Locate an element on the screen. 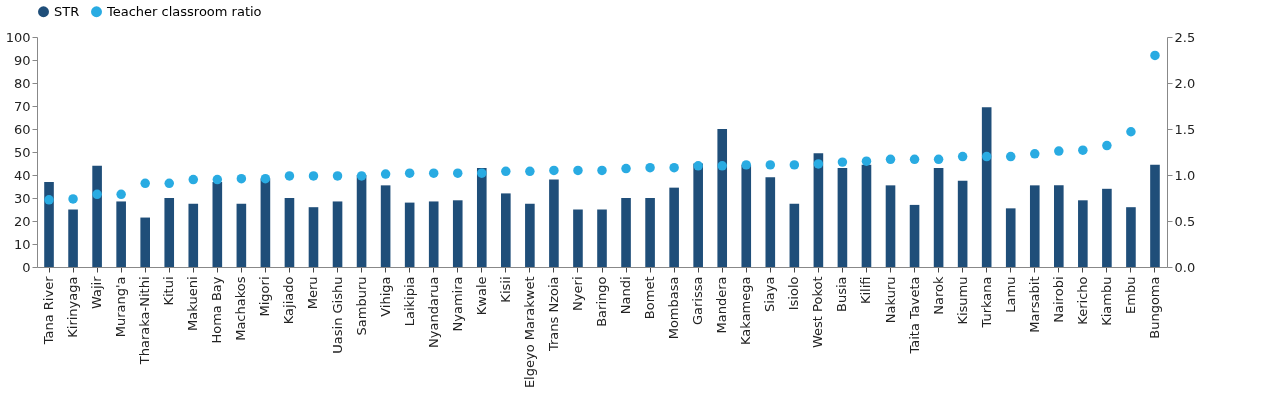  y-tick-label: 0 is located at coordinates (26, 267).